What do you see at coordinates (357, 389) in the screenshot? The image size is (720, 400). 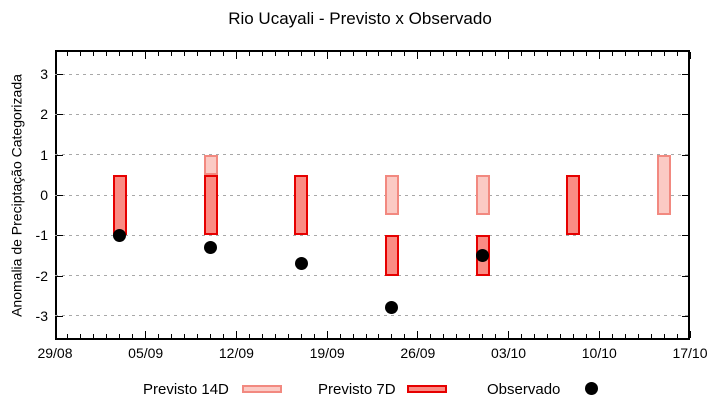 I see `legend-label-previsto-7d: Previsto 7D` at bounding box center [357, 389].